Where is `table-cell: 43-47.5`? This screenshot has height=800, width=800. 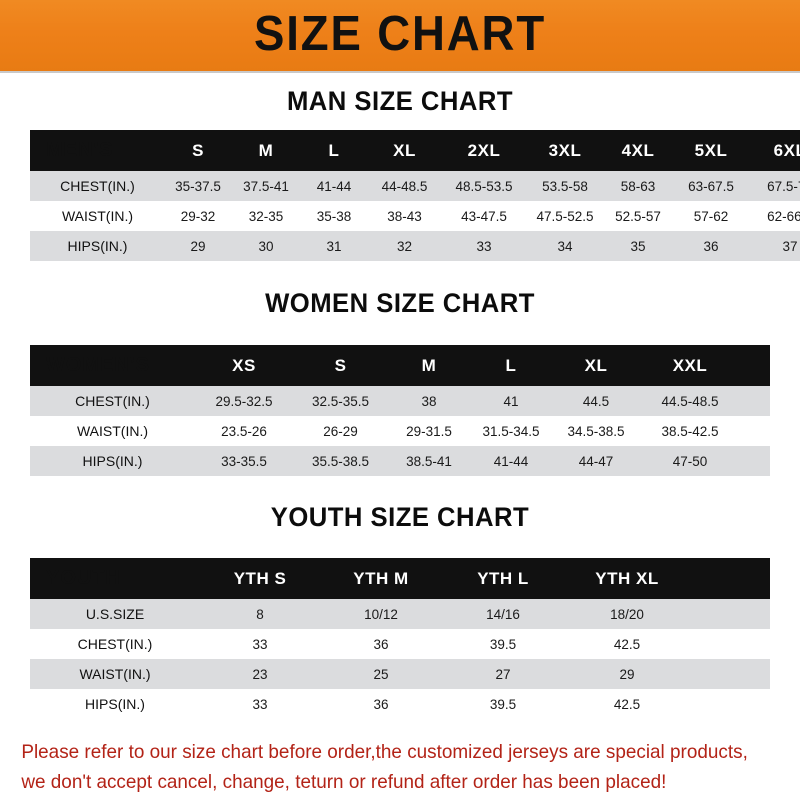 table-cell: 43-47.5 is located at coordinates (484, 216).